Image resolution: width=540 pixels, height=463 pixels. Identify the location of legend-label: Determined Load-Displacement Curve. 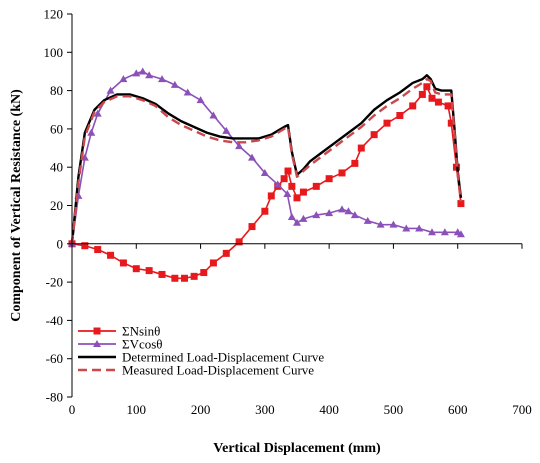
(223, 357).